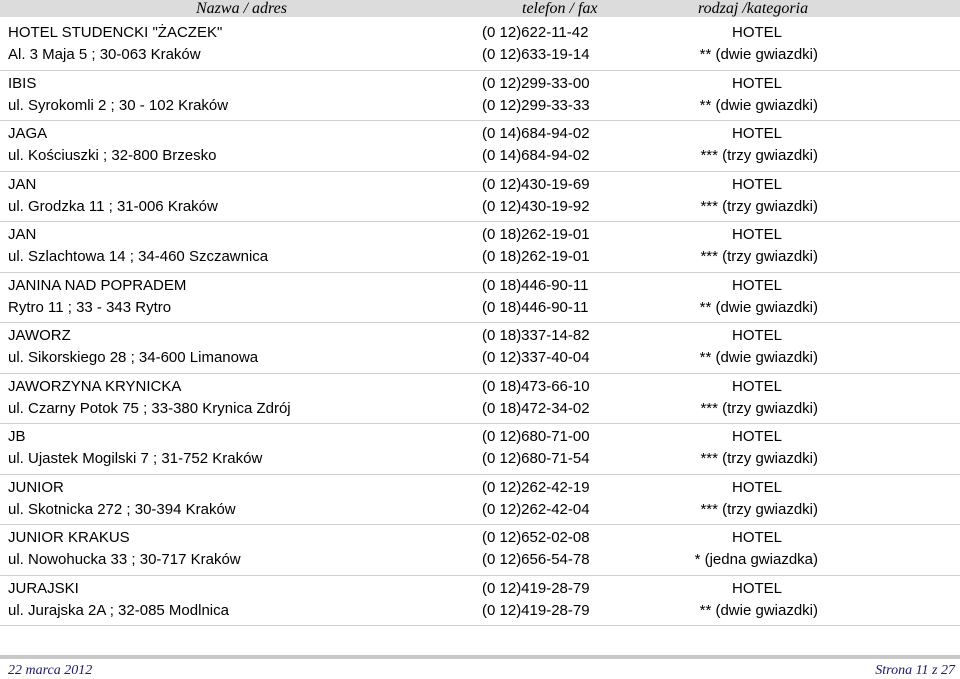  Describe the element at coordinates (536, 256) in the screenshot. I see `hotel-fax: (0 18)262-19-01` at that location.